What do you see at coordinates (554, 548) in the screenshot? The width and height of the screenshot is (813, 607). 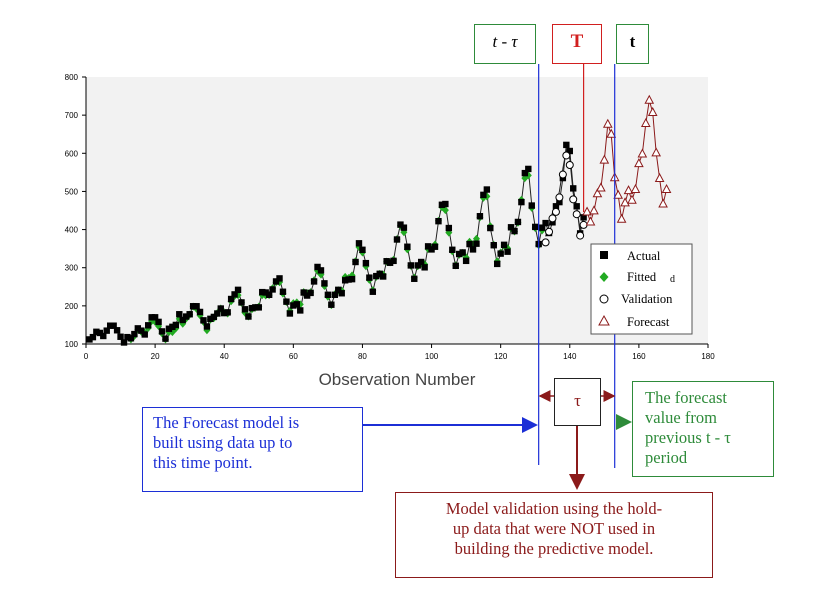 I see `validation-line: building the predictive model.` at bounding box center [554, 548].